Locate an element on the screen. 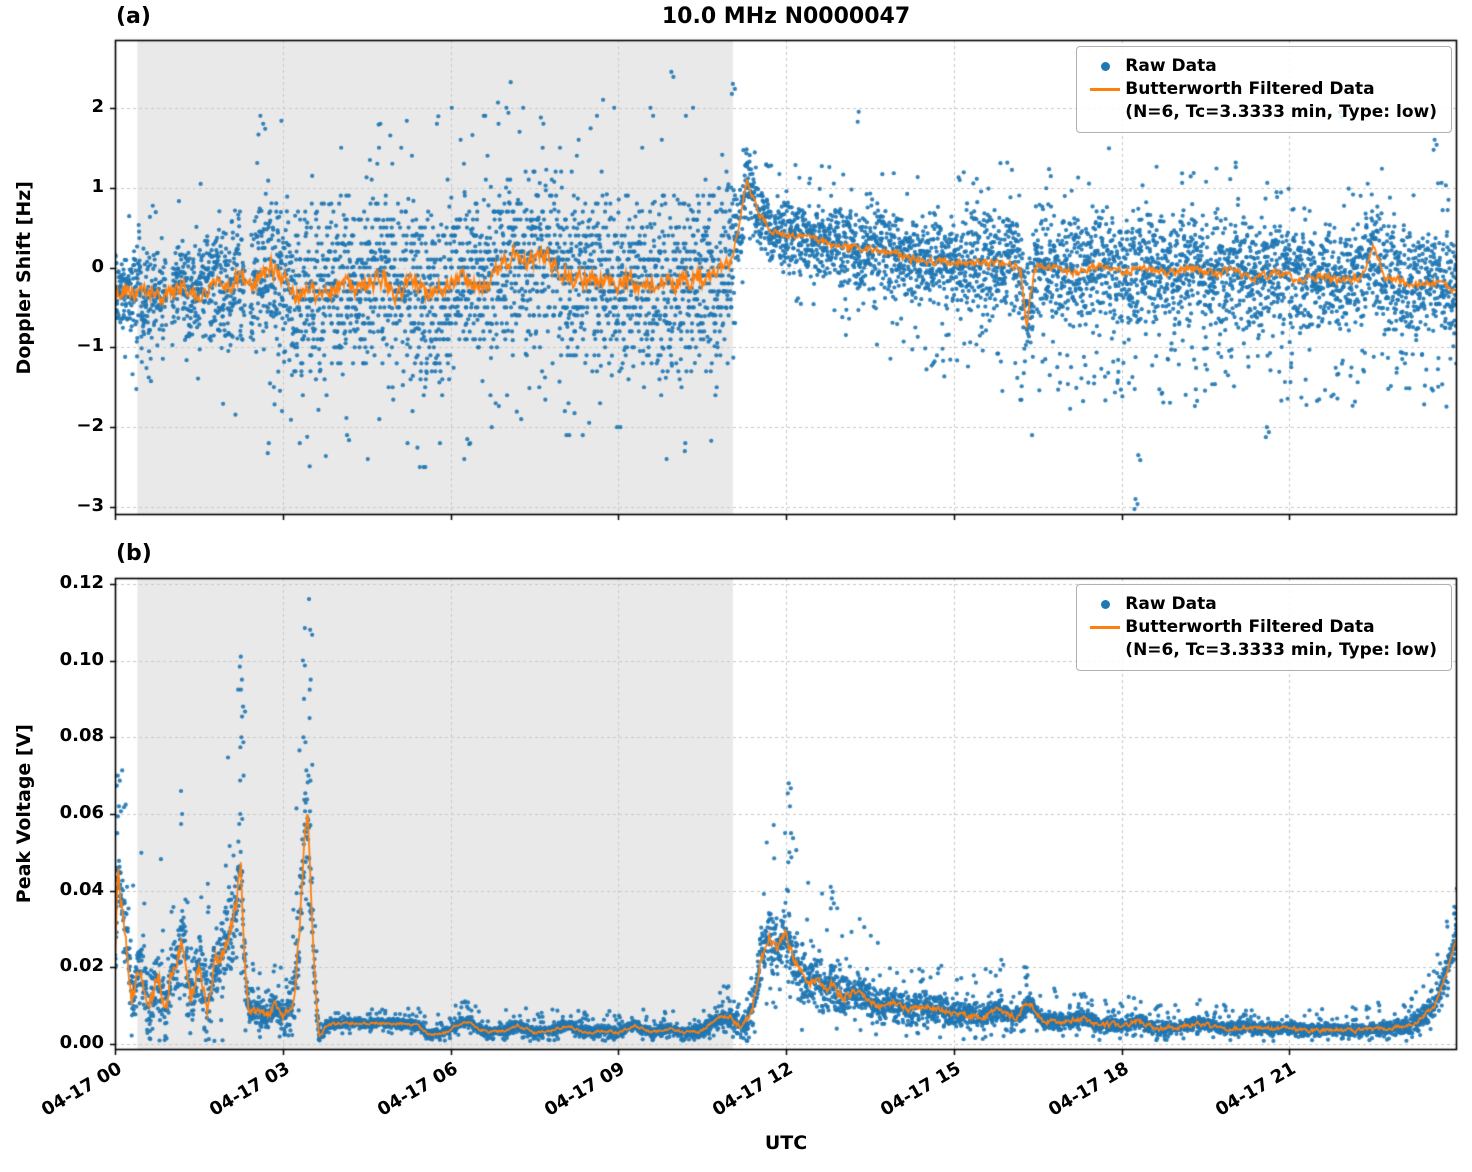 The height and width of the screenshot is (1172, 1472). y-tick-label: 0 is located at coordinates (97, 266).